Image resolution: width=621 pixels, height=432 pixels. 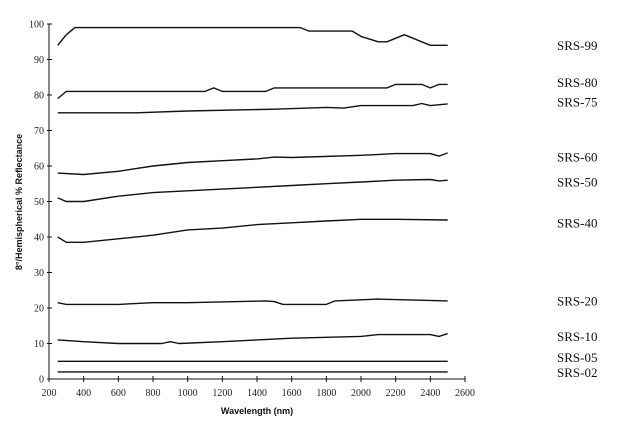 I want to click on y-tick-label: 70, so click(x=39, y=131).